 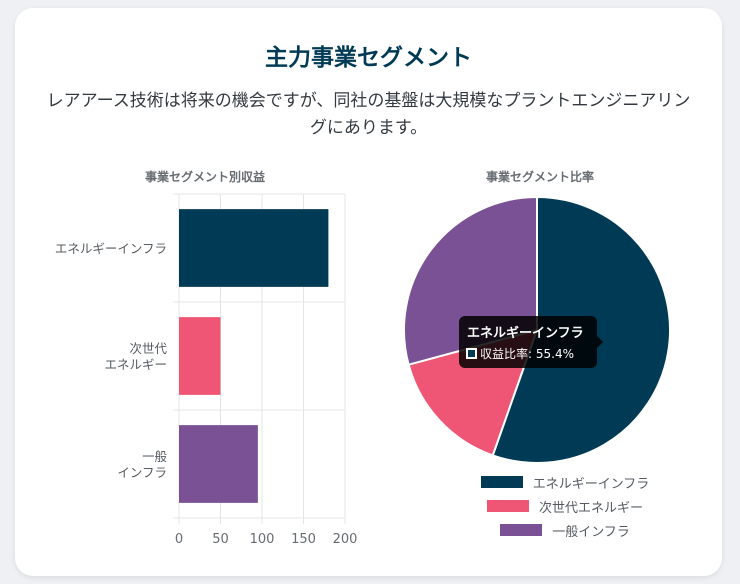 I want to click on x-tick-label: 150, so click(x=303, y=539).